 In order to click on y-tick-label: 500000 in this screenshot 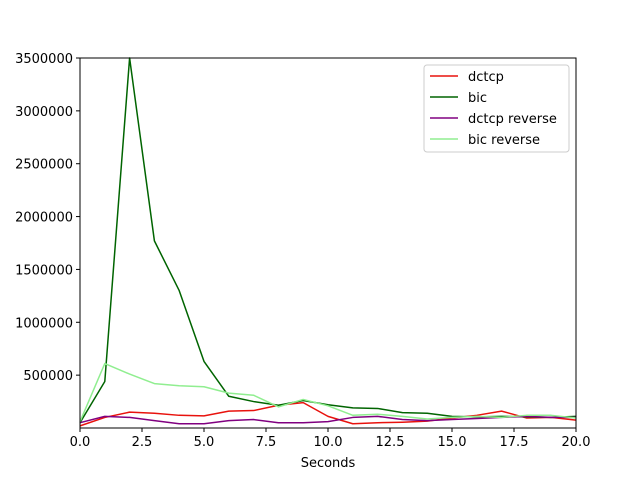, I will do `click(48, 376)`.